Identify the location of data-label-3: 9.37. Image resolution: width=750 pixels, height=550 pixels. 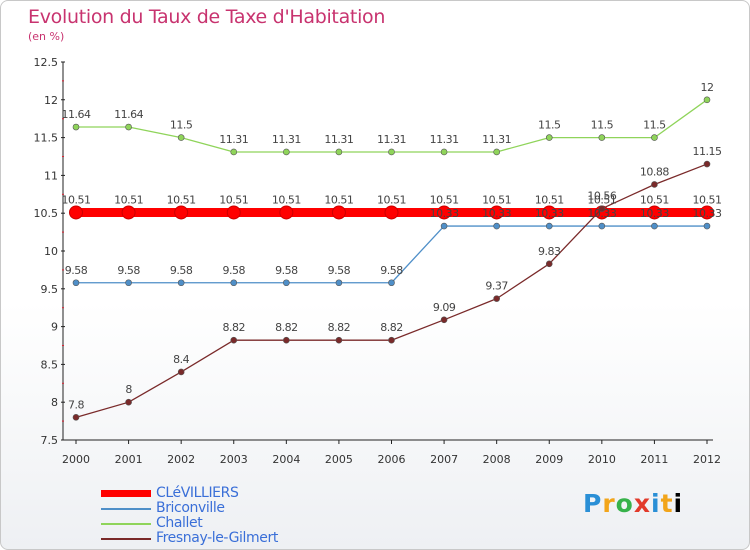
(496, 286).